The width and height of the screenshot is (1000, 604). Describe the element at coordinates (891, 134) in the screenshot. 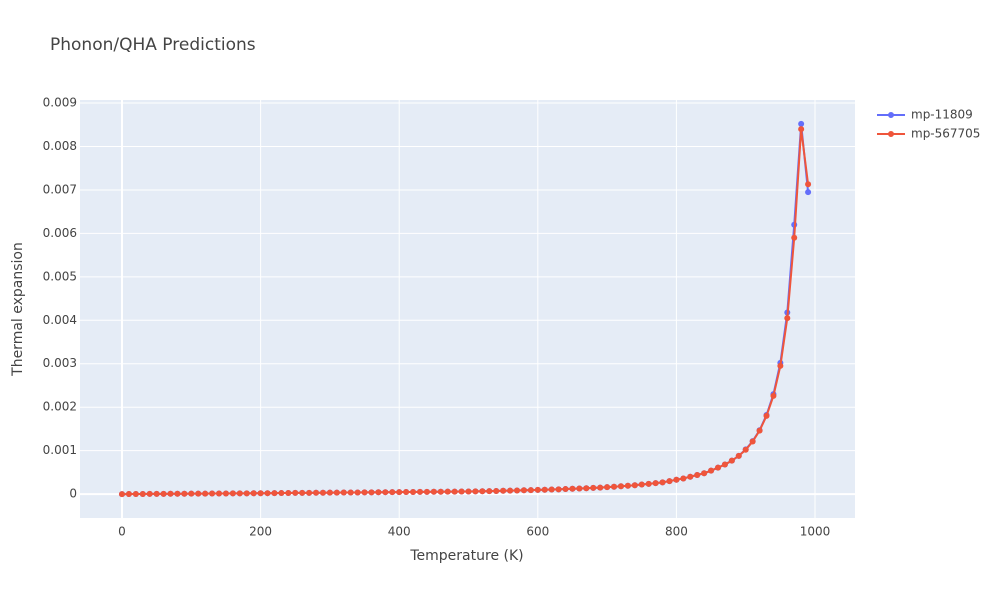

I see `legend-marker` at that location.